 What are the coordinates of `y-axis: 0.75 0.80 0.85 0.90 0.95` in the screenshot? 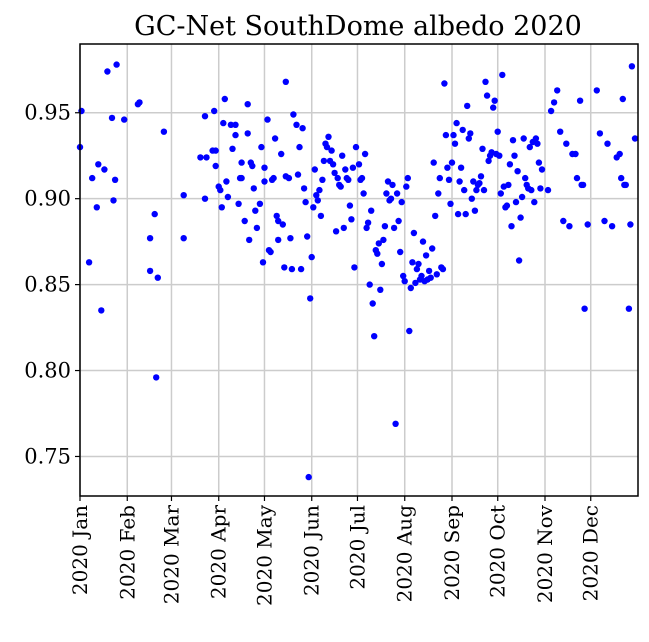 It's located at (52, 284).